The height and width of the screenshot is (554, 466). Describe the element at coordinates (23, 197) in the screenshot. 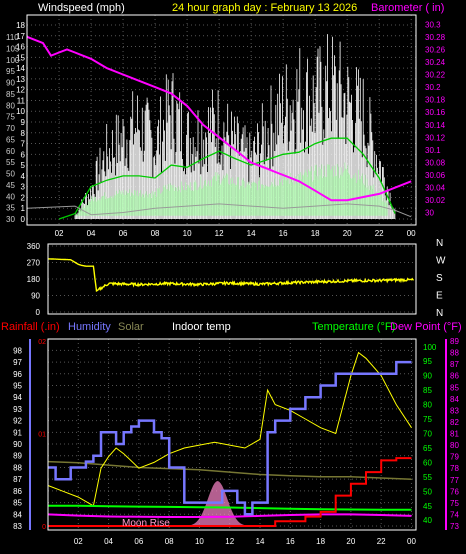

I see `wind-tick-label: 2` at that location.